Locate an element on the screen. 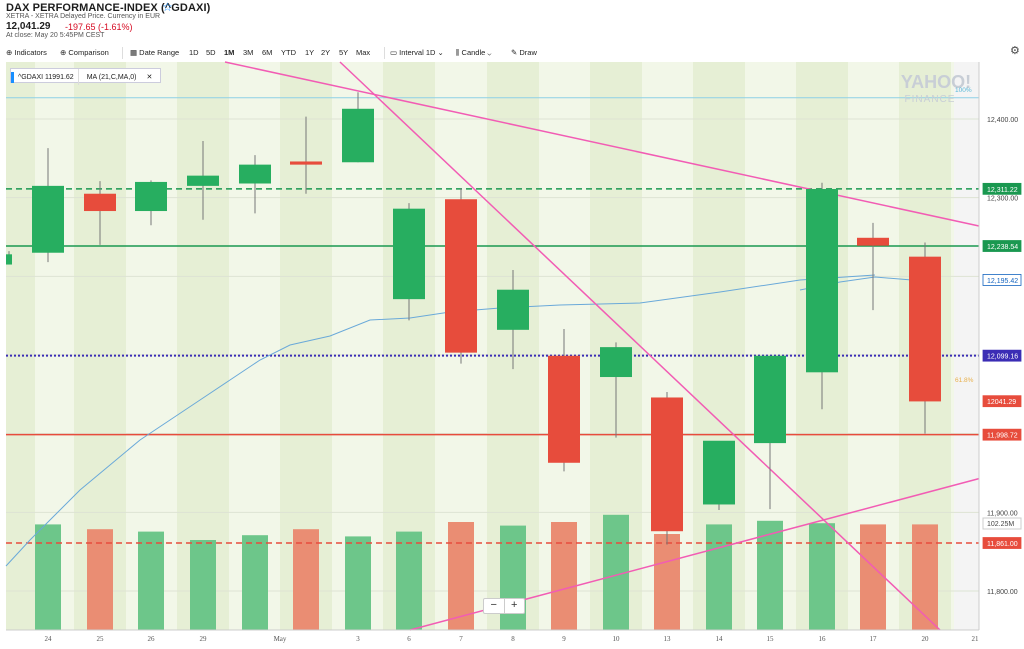  draw-label: Draw is located at coordinates (528, 52).